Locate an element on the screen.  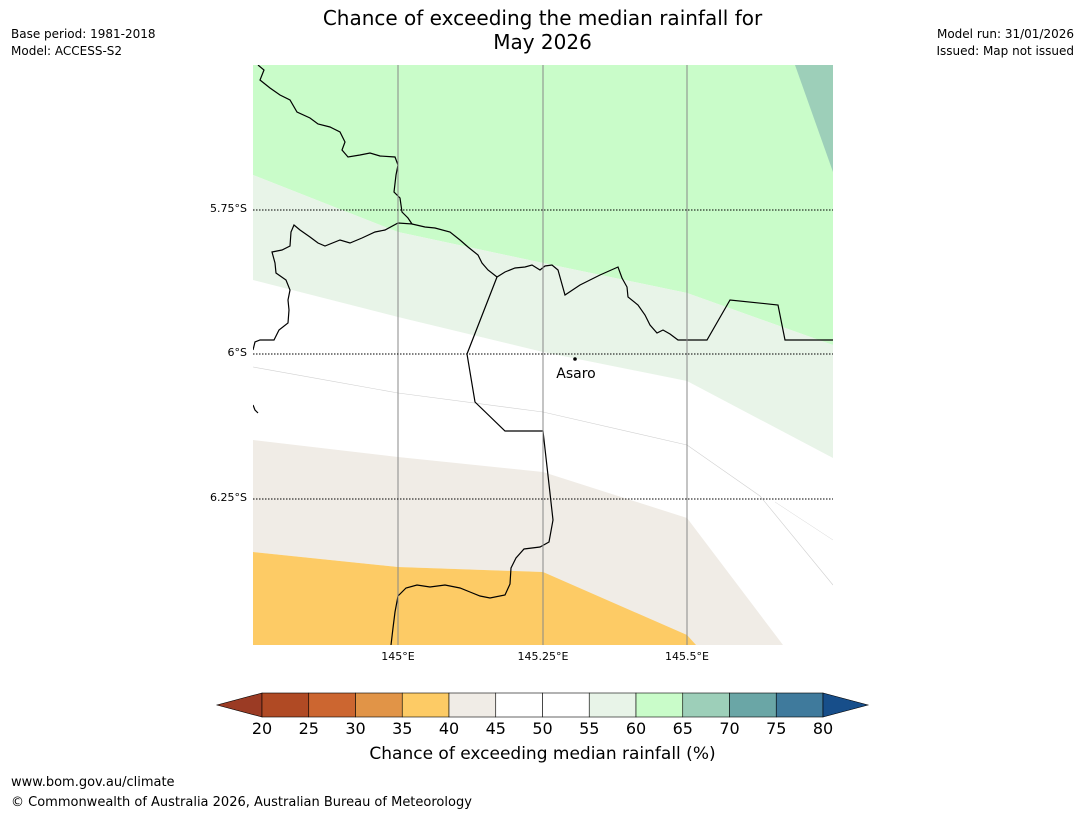
colorbar-tick-label: 25 is located at coordinates (308, 728).